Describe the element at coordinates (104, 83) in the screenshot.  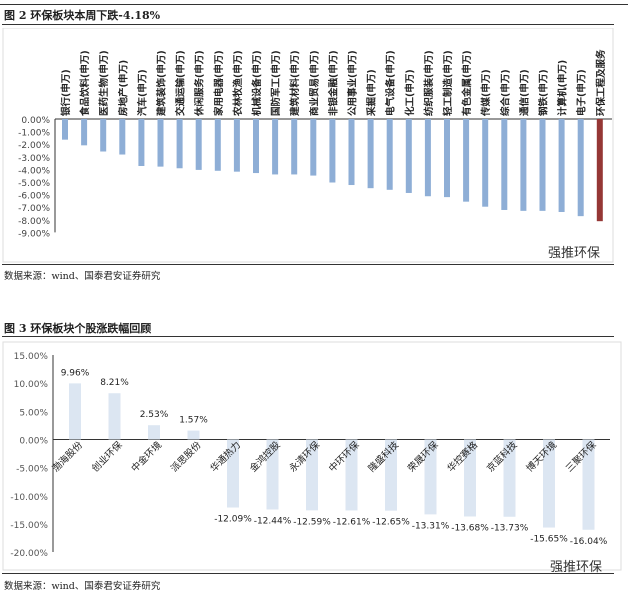
I see `category-label: 医药生物(申万)` at that location.